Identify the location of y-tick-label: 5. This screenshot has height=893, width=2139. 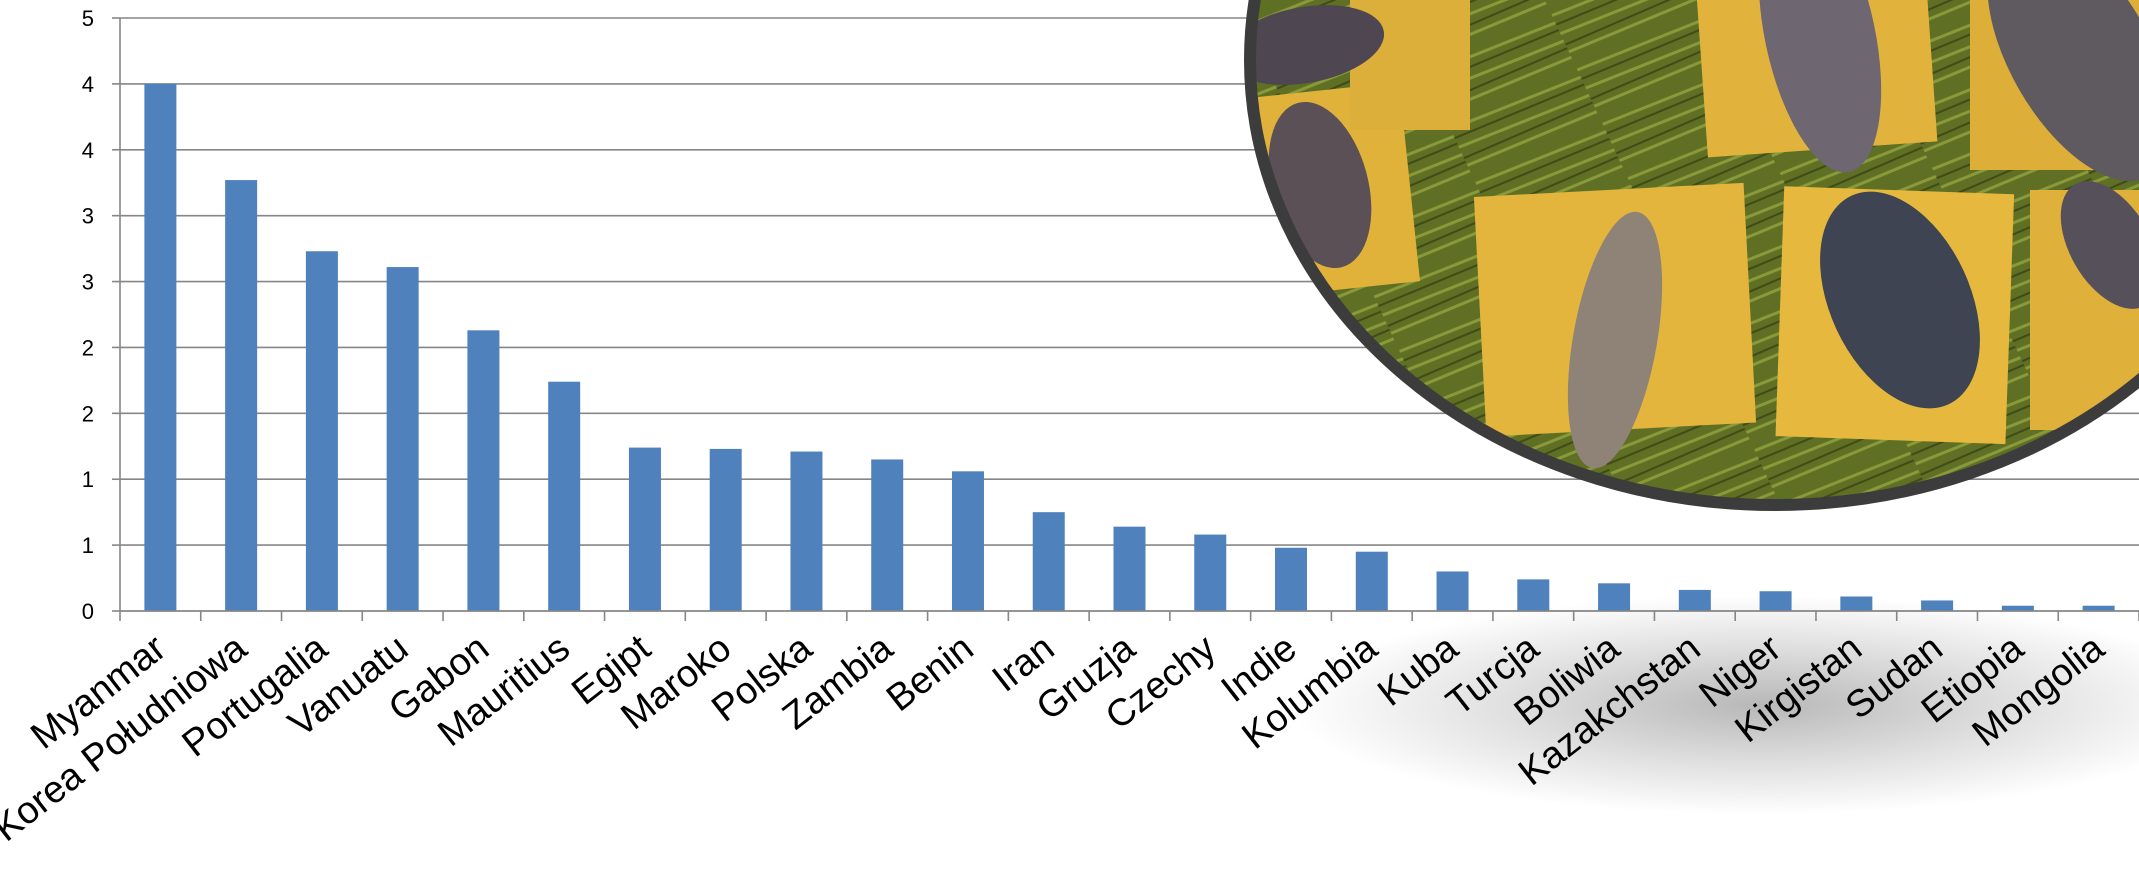
(88, 18).